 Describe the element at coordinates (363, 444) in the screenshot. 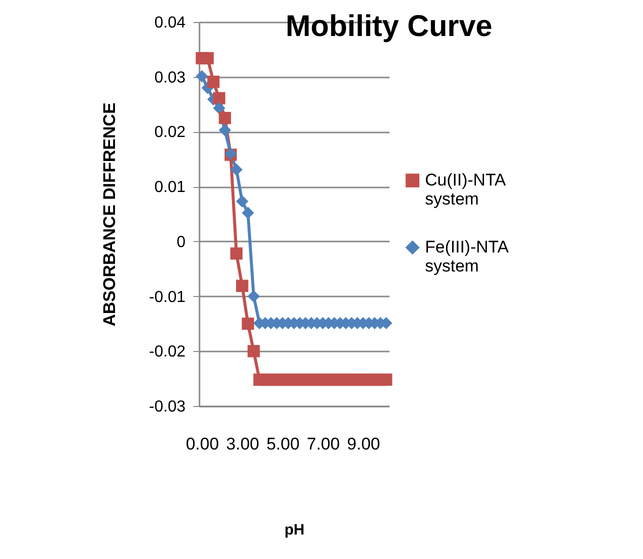

I see `x-tick-label: 9.00` at that location.